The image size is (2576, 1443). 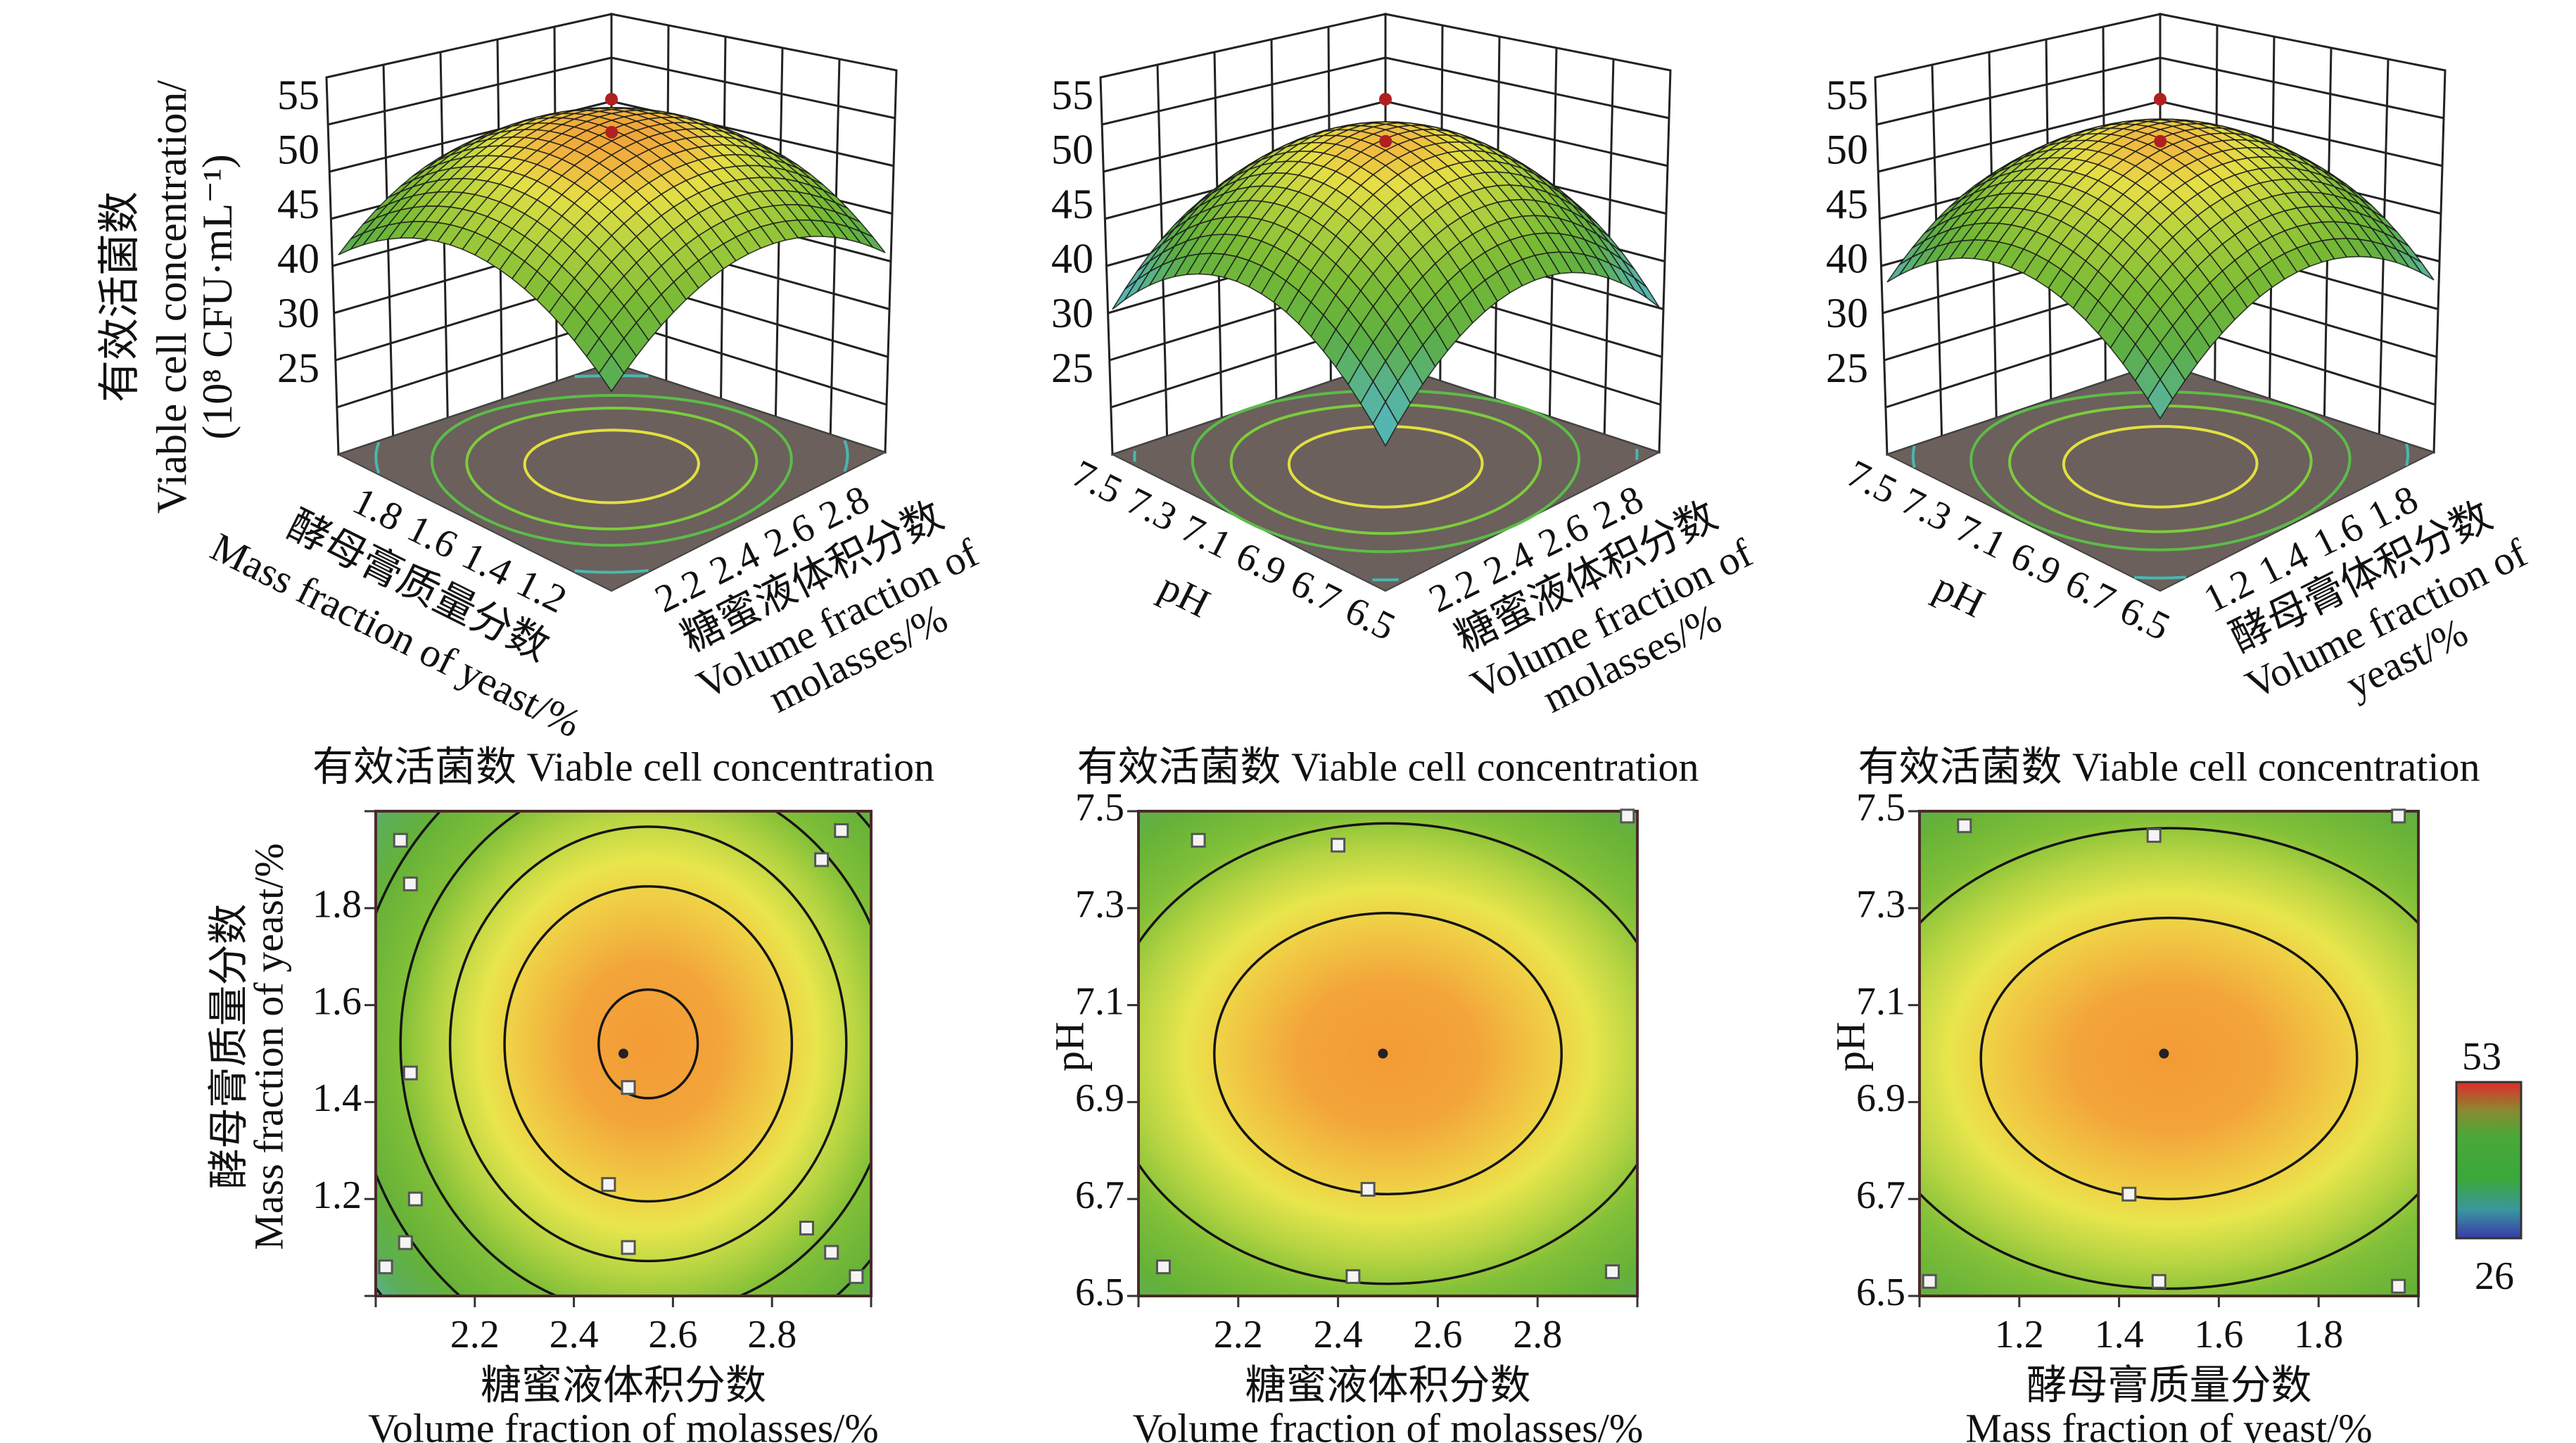 What do you see at coordinates (337, 905) in the screenshot?
I see `y-tick-label: 1.8` at bounding box center [337, 905].